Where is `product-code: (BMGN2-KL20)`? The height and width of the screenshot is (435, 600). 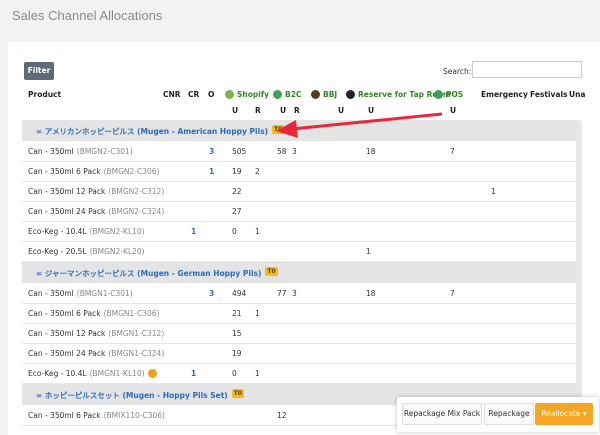
product-code: (BMGN2-KL20) is located at coordinates (117, 251).